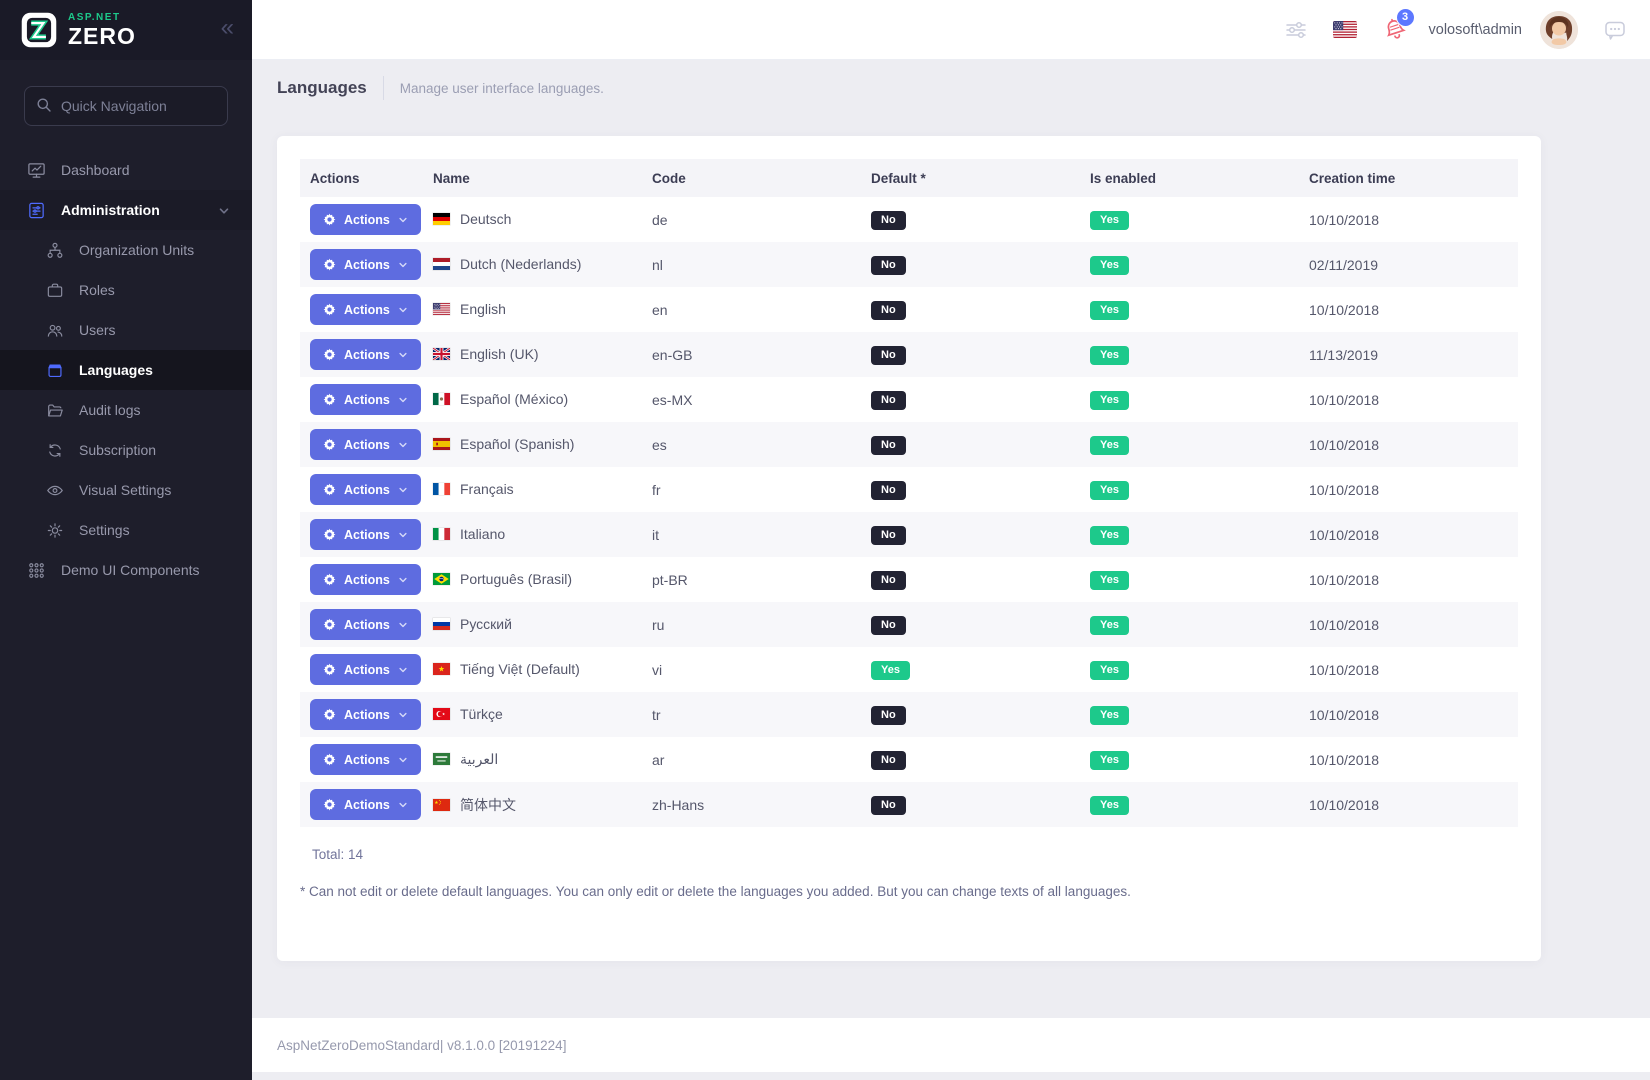 The image size is (1650, 1080). What do you see at coordinates (126, 450) in the screenshot?
I see `sidebar-item-subscription: Subscription` at bounding box center [126, 450].